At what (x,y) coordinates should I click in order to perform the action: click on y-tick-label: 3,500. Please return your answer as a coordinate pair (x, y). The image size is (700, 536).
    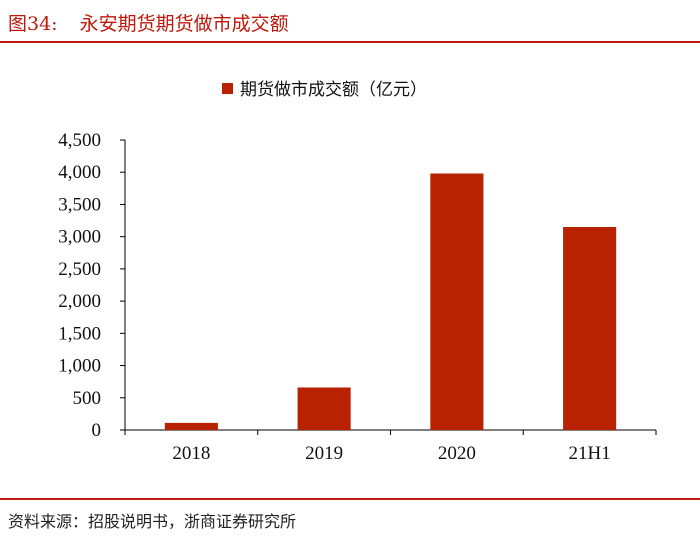
    Looking at the image, I should click on (79, 204).